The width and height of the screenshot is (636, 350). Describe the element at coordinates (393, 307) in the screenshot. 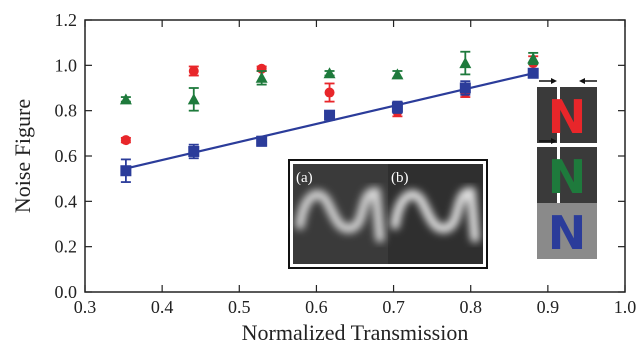

I see `x-tick-label: 0.7` at that location.